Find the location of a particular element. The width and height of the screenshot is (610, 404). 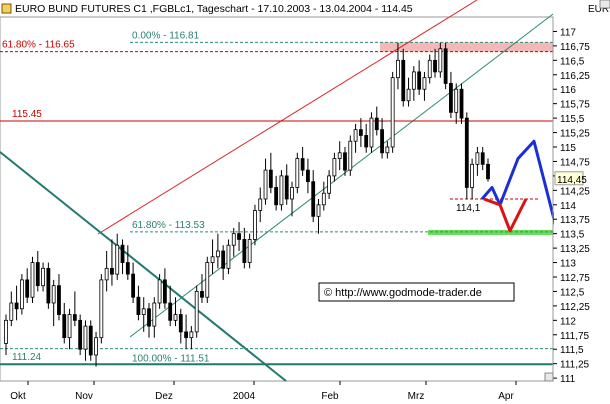

x-tick-label: Feb is located at coordinates (330, 396).